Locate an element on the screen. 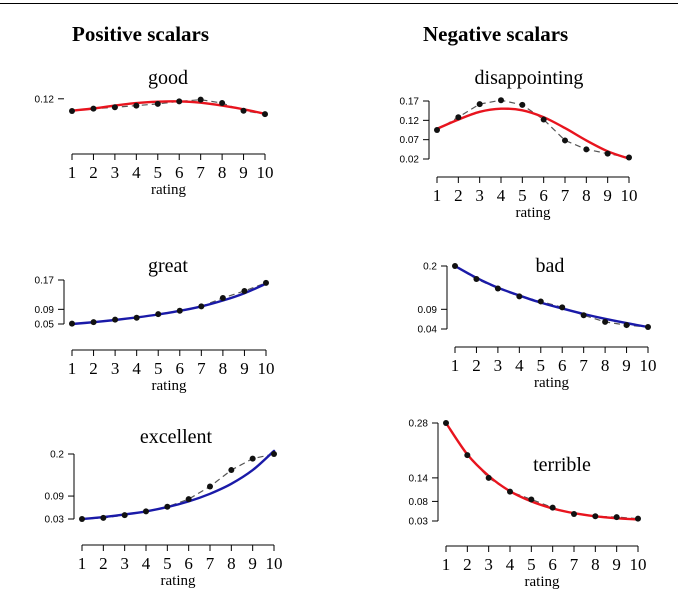 Image resolution: width=678 pixels, height=594 pixels. chart-title: disappointing is located at coordinates (529, 78).